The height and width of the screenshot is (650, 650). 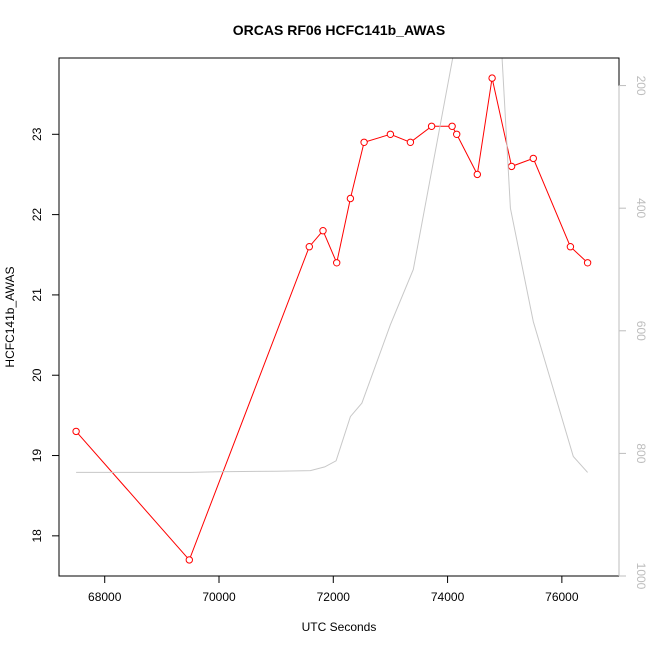 What do you see at coordinates (219, 597) in the screenshot?
I see `x-tick-label: 70000` at bounding box center [219, 597].